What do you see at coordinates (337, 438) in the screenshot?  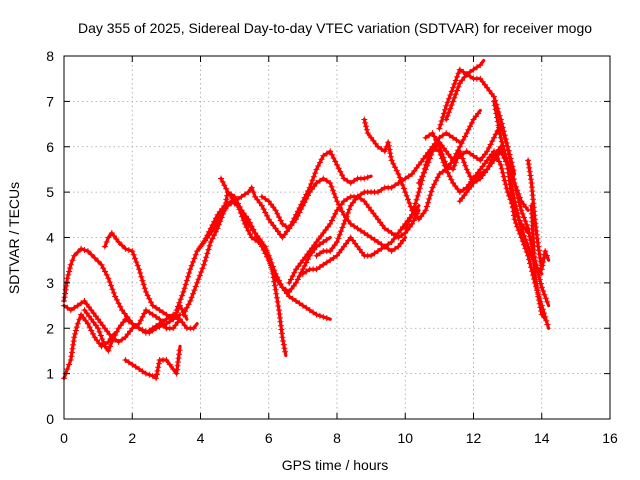 I see `x-tick-label: 8` at bounding box center [337, 438].